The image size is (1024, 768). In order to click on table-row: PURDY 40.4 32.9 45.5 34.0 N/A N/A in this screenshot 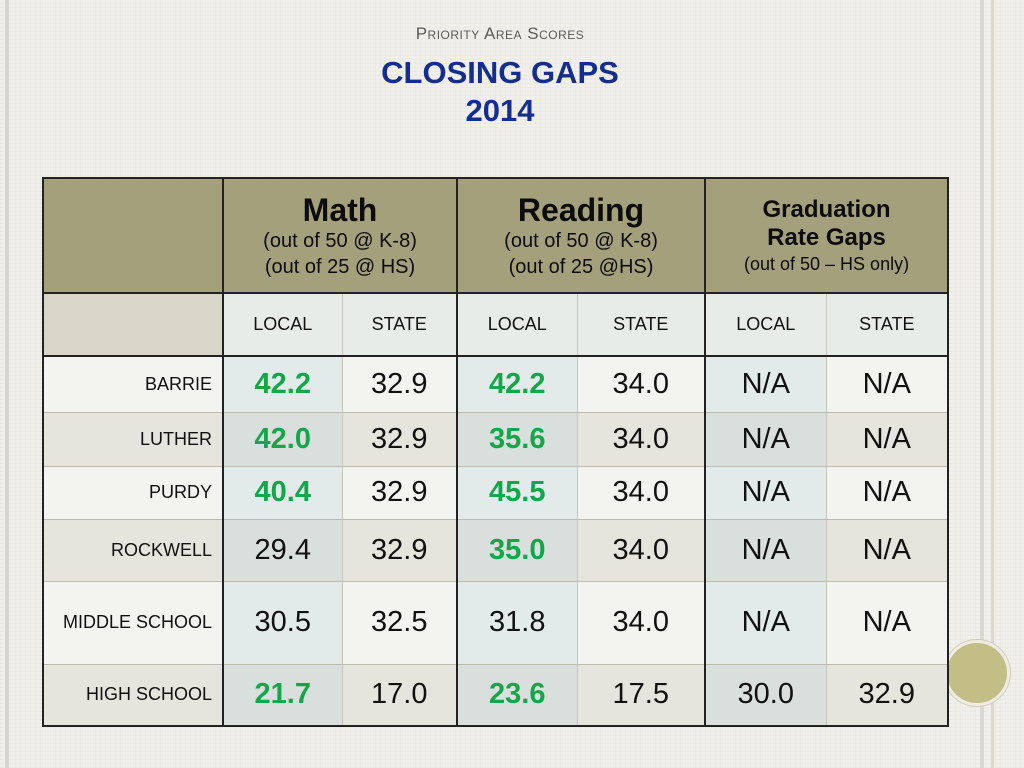, I will do `click(496, 493)`.